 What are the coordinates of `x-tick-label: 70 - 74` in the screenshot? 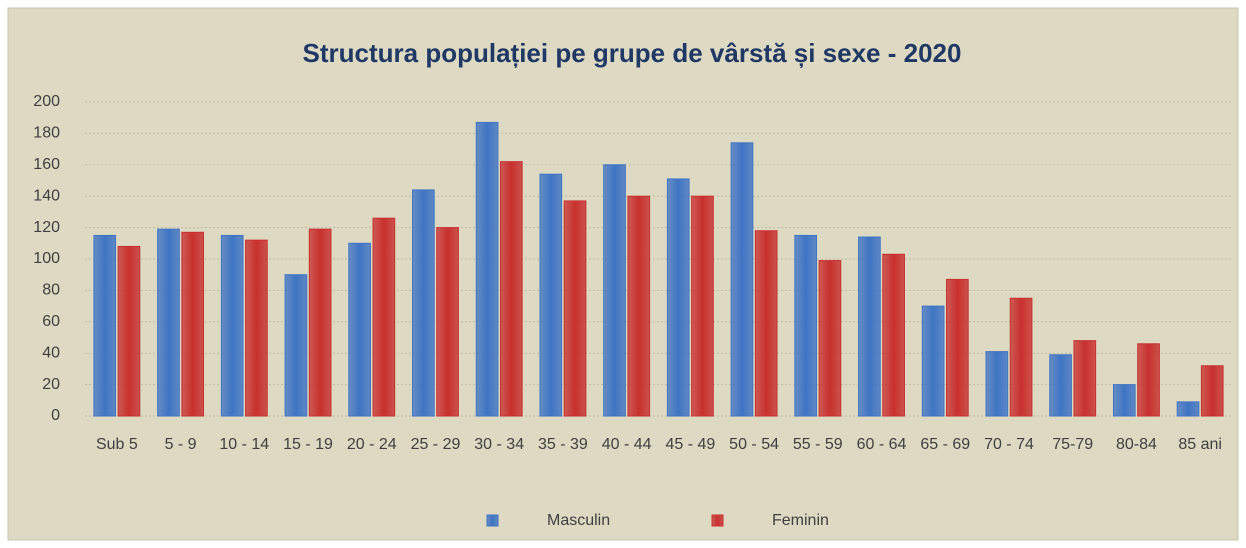 It's located at (1009, 444).